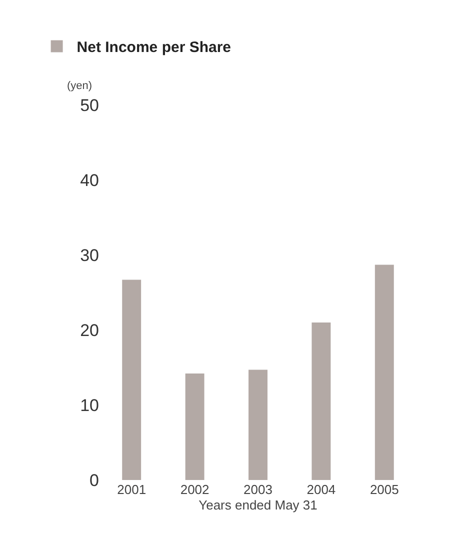 The height and width of the screenshot is (550, 476). What do you see at coordinates (321, 489) in the screenshot?
I see `x-tick-label: 2004` at bounding box center [321, 489].